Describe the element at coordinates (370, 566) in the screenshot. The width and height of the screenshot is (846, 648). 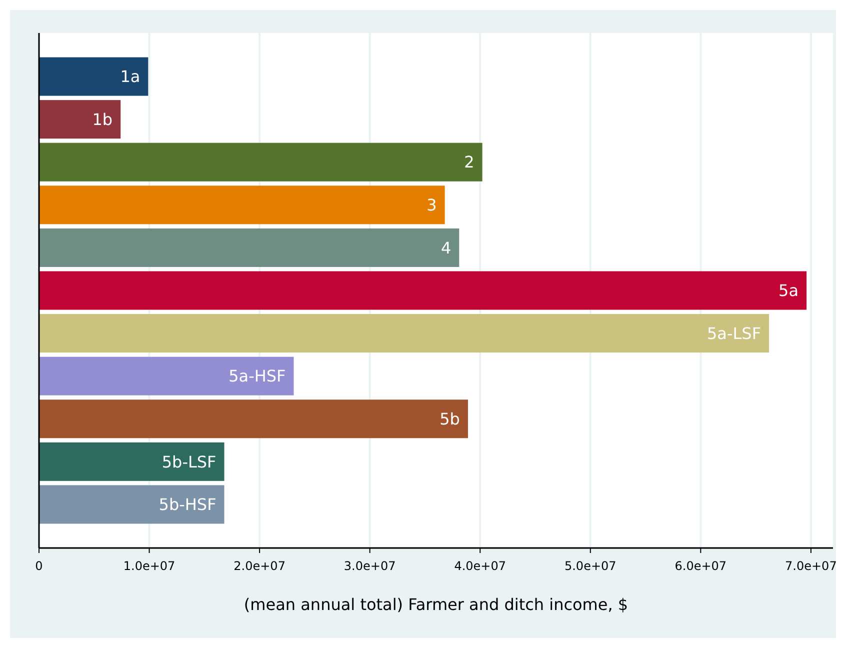
I see `x-tick-label: 3.0e+07` at that location.